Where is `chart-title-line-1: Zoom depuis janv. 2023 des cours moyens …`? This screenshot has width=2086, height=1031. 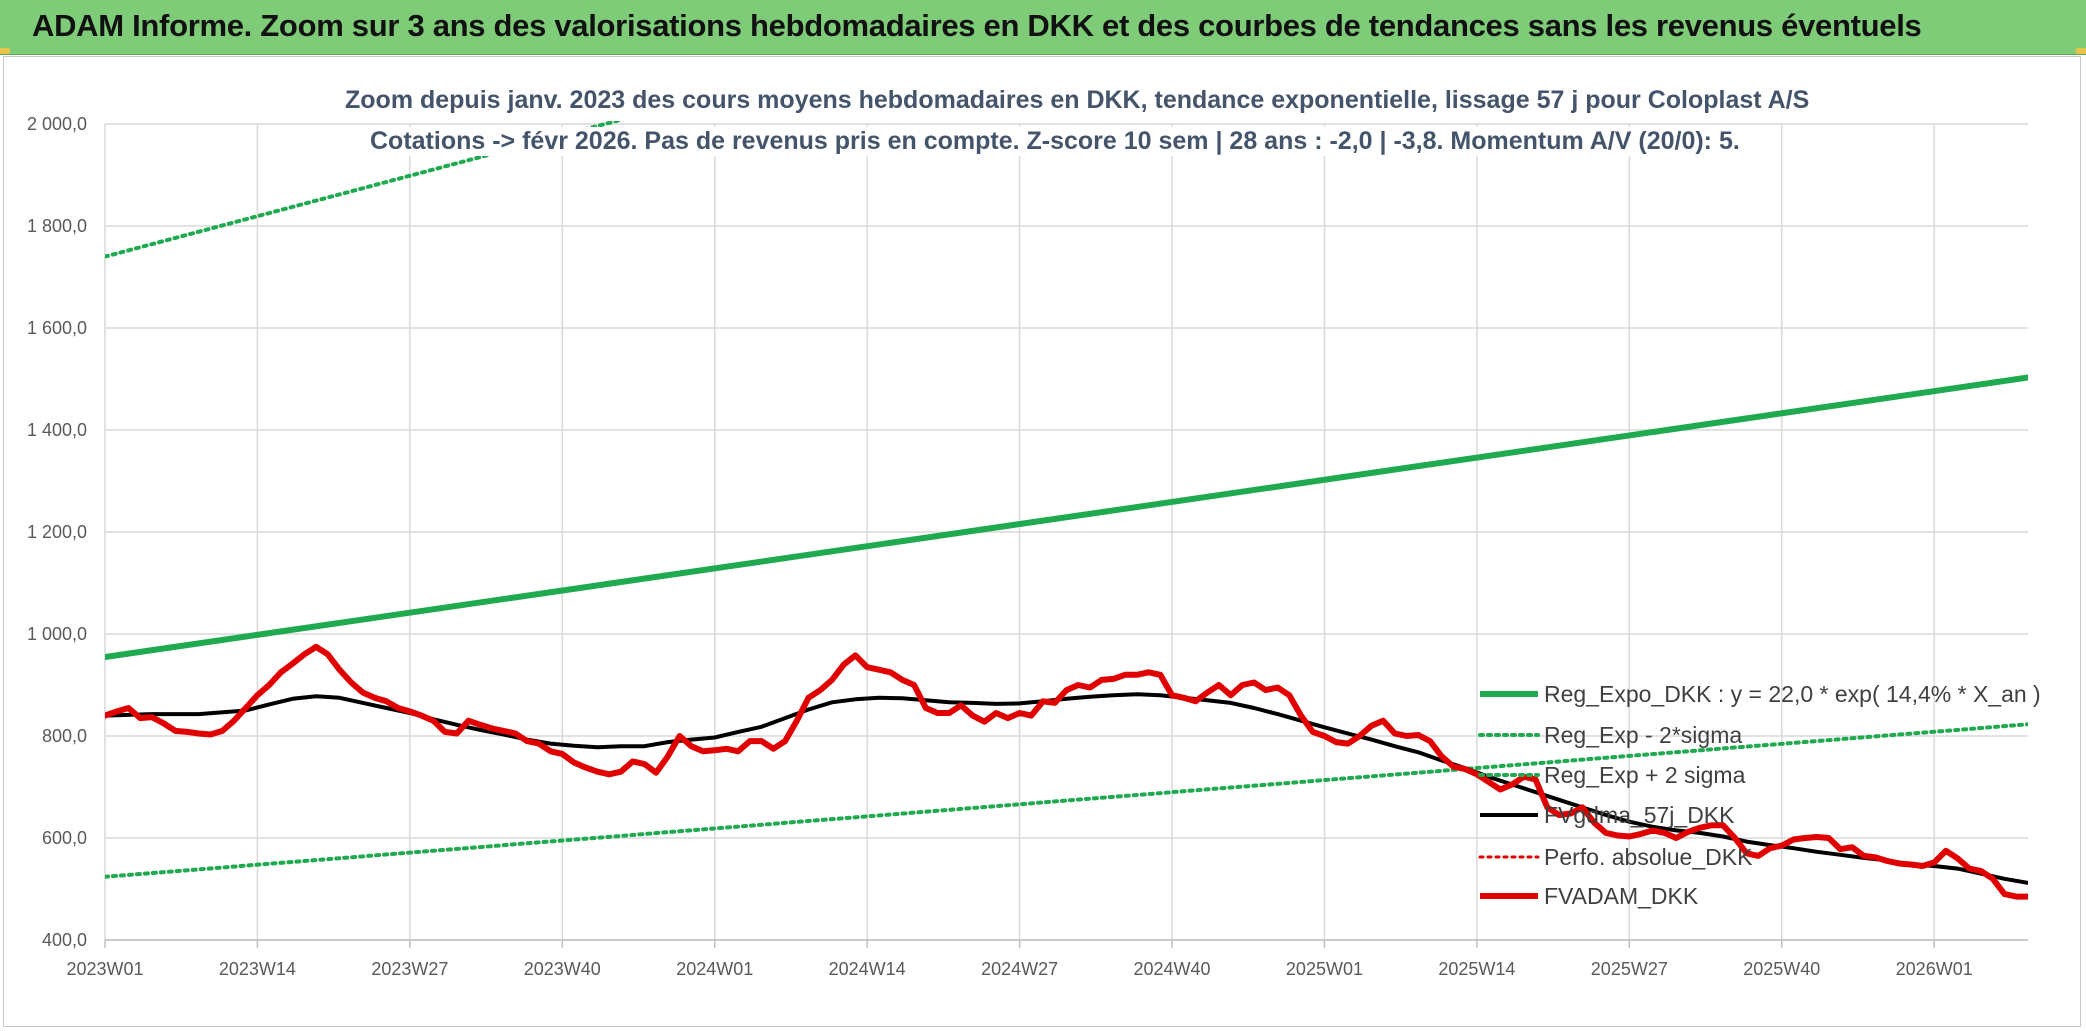
chart-title-line-1: Zoom depuis janv. 2023 des cours moyens … is located at coordinates (1077, 100).